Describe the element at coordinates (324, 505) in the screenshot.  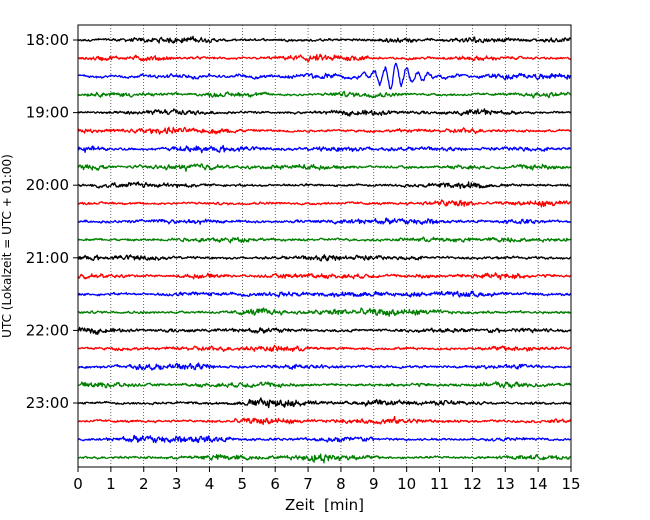
I see `x-axis-label: Zeit [min]` at that location.